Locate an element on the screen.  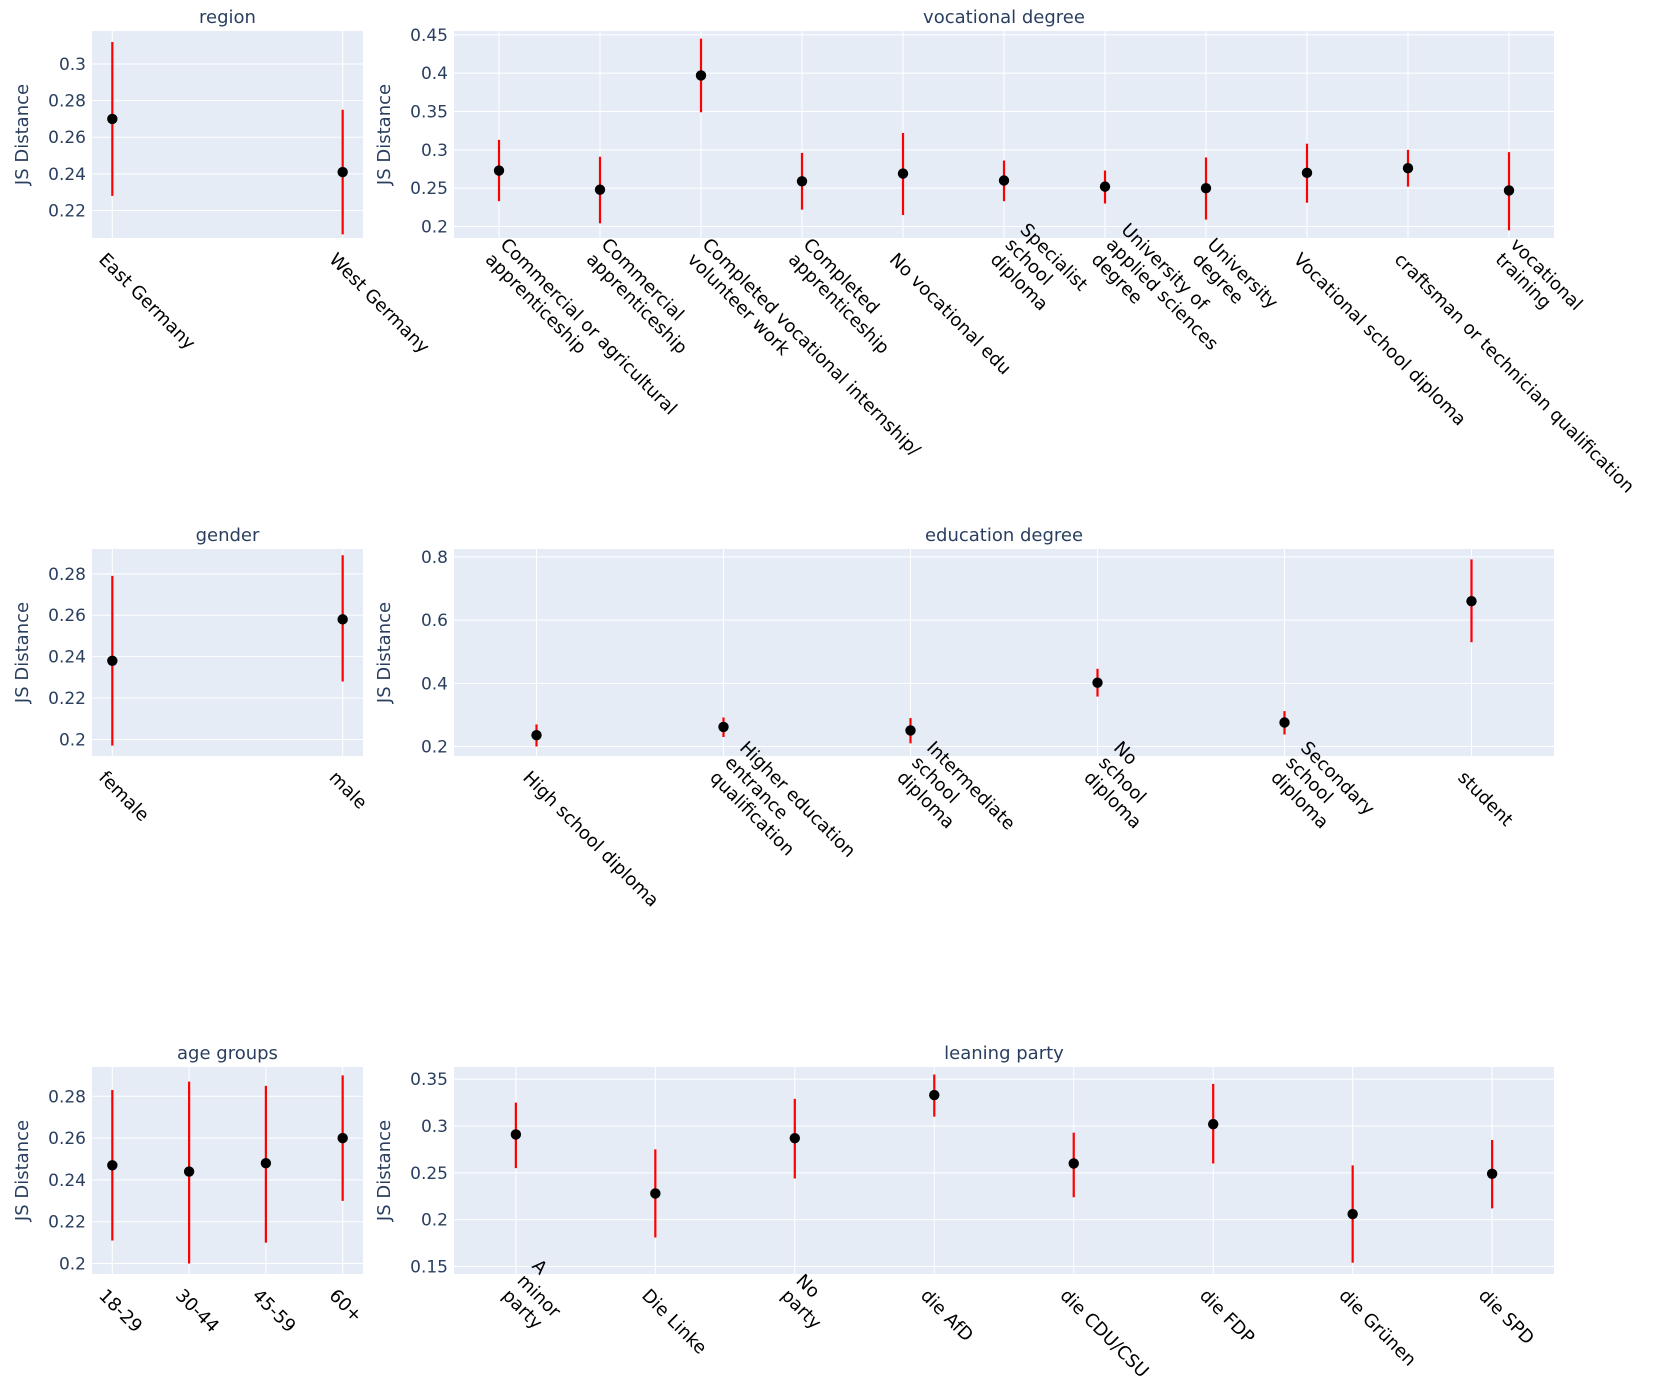
x-tick-label-no-party: Noparty is located at coordinates (809, 1302).